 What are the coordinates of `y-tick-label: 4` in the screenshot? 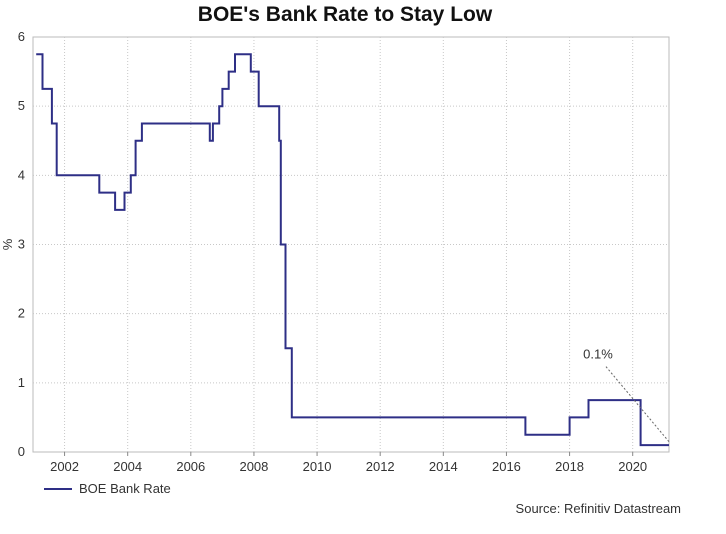 It's located at (21, 174).